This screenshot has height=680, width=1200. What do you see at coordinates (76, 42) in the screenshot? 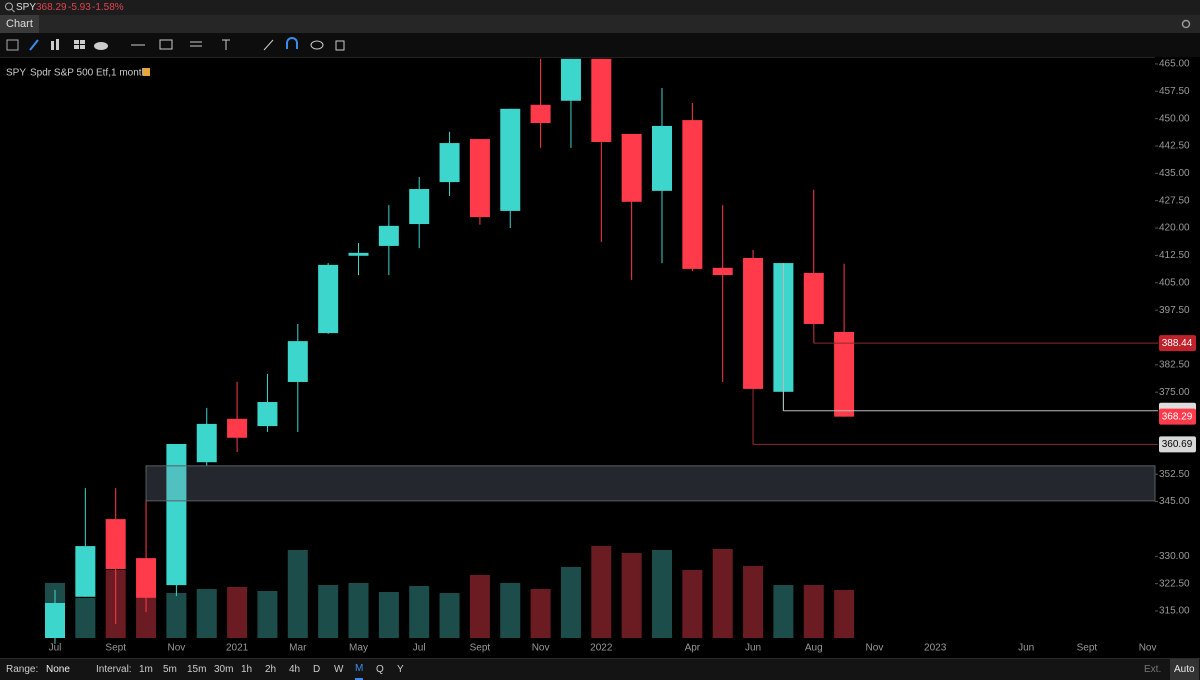
I see `layout-icon` at bounding box center [76, 42].